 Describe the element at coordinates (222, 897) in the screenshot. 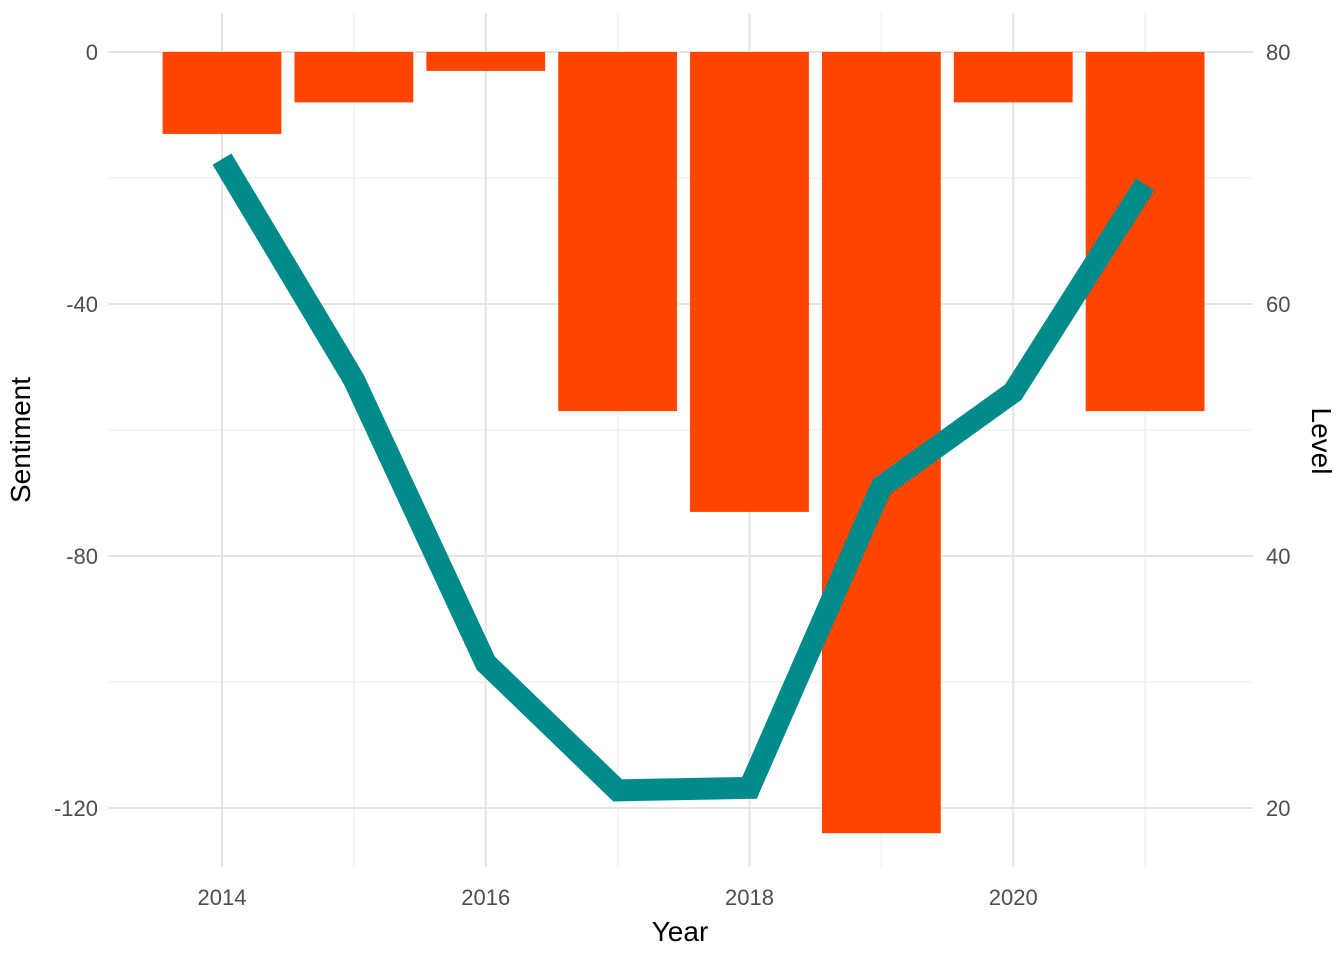

I see `x-tick-label-2014: 2014` at that location.